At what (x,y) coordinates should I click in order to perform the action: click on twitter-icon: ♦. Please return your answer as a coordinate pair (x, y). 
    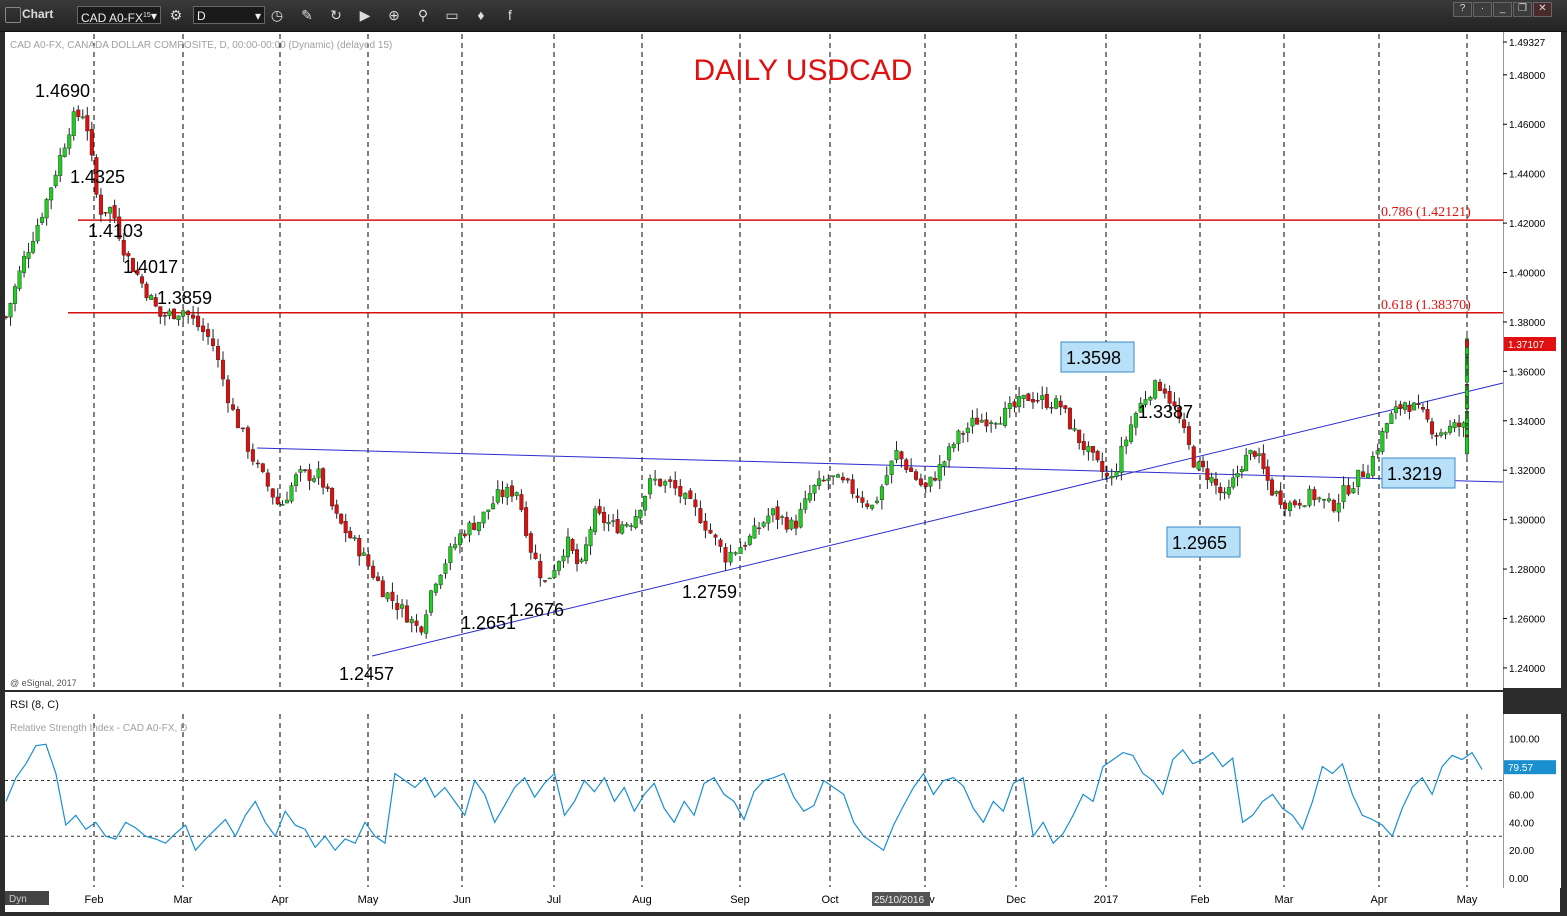
    Looking at the image, I should click on (481, 15).